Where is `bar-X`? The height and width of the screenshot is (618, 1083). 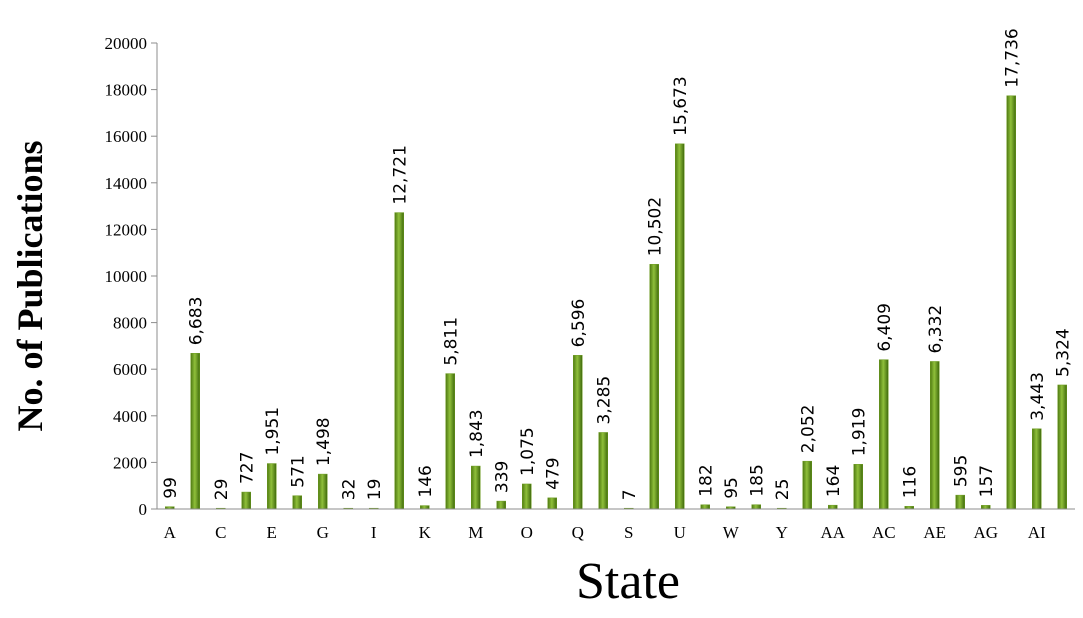 bar-X is located at coordinates (756, 507).